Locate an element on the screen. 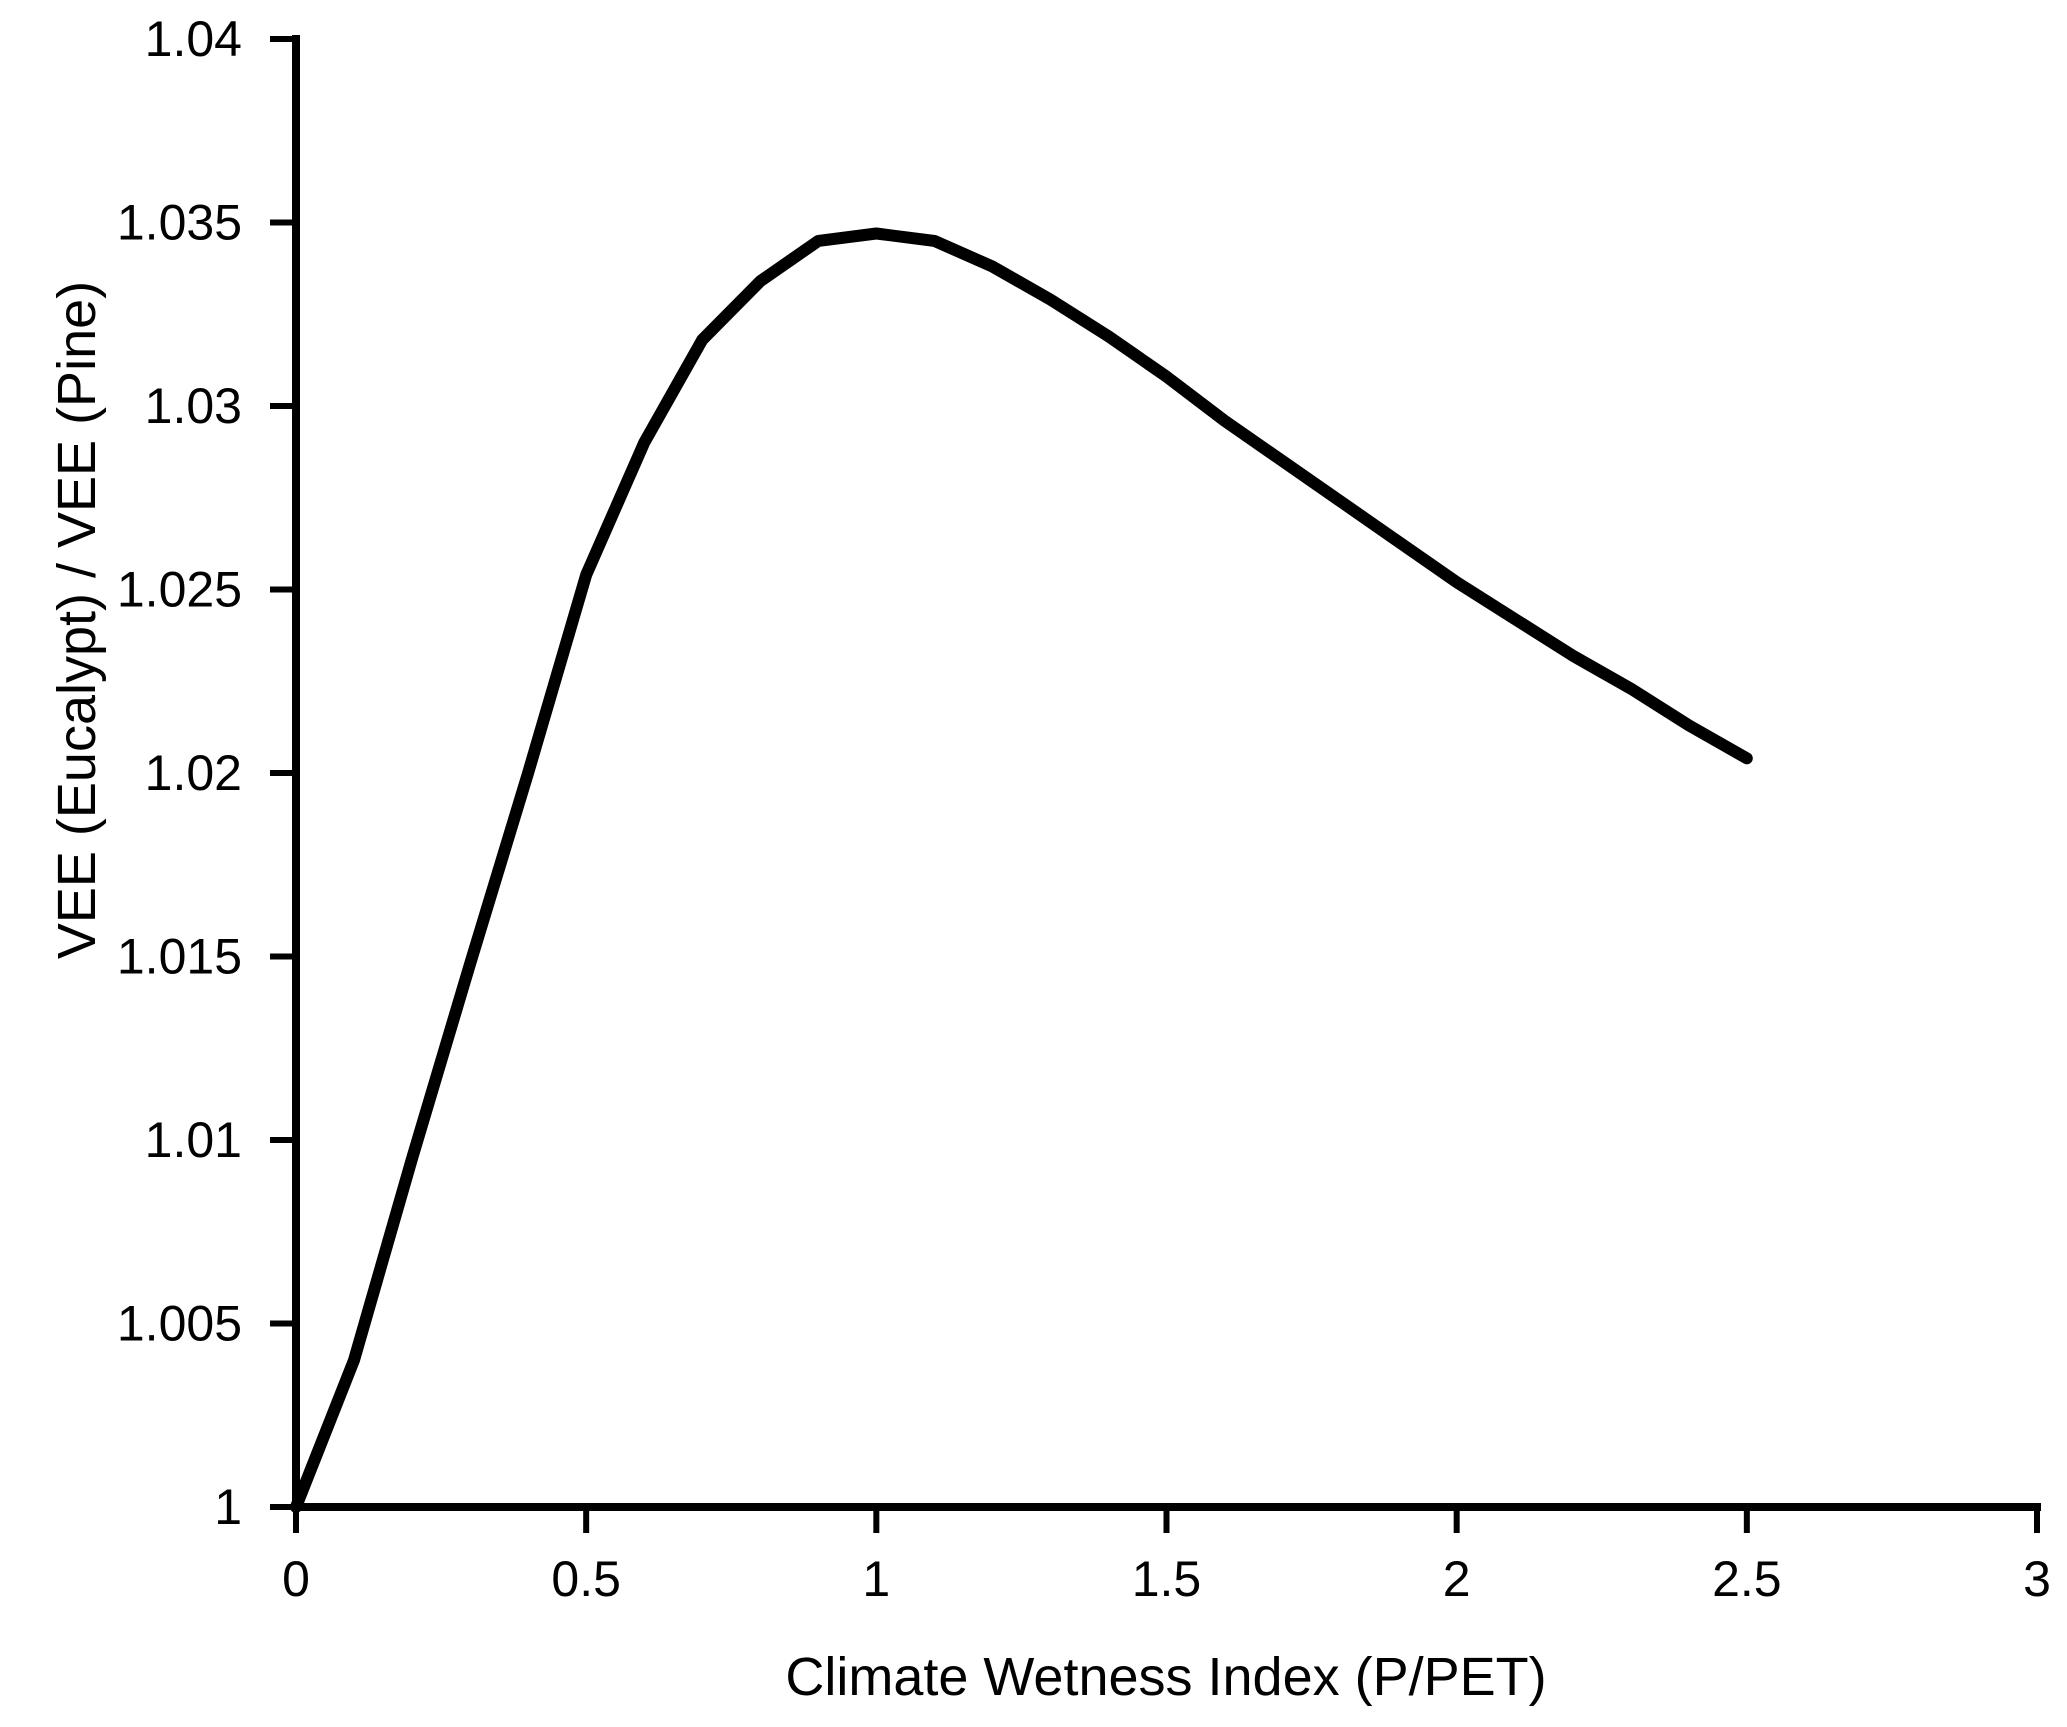 This screenshot has width=2067, height=1727. x-tick-label: 0.5 is located at coordinates (586, 1579).